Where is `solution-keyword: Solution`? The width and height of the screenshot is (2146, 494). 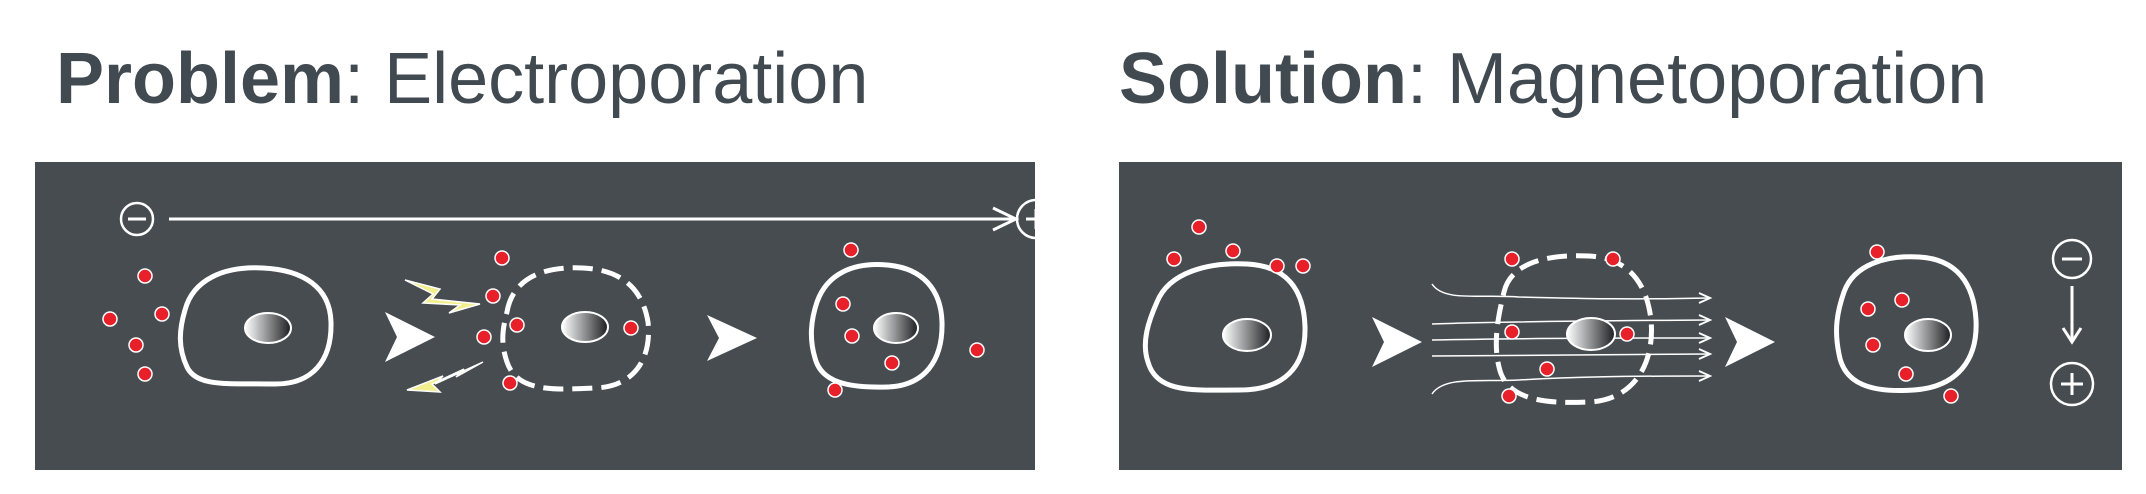
solution-keyword: Solution is located at coordinates (1263, 79).